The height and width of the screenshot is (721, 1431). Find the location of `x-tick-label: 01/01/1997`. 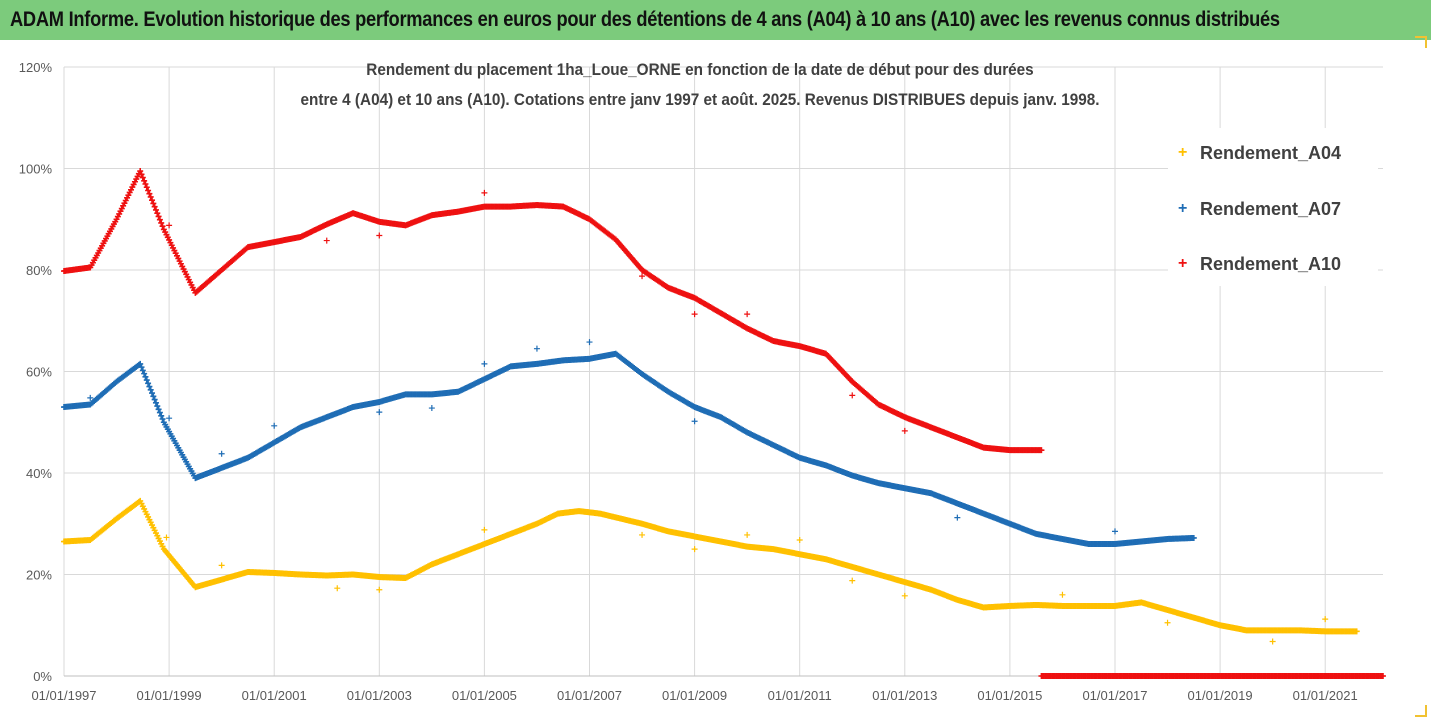

x-tick-label: 01/01/1997 is located at coordinates (63, 695).